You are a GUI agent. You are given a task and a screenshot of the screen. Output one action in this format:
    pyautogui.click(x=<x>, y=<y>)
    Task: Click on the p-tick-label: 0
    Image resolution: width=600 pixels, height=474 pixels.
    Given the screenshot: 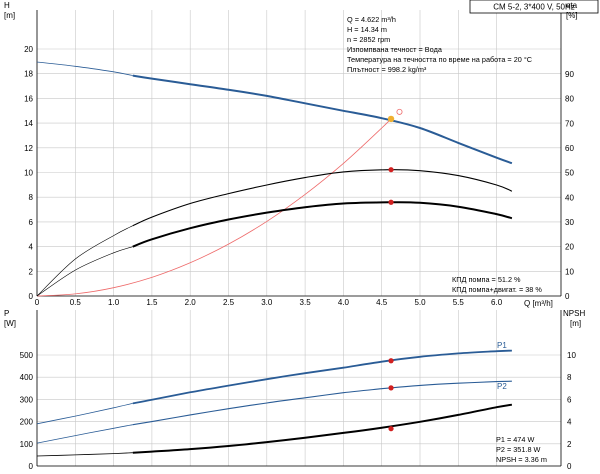 What is the action you would take?
    pyautogui.click(x=31, y=466)
    